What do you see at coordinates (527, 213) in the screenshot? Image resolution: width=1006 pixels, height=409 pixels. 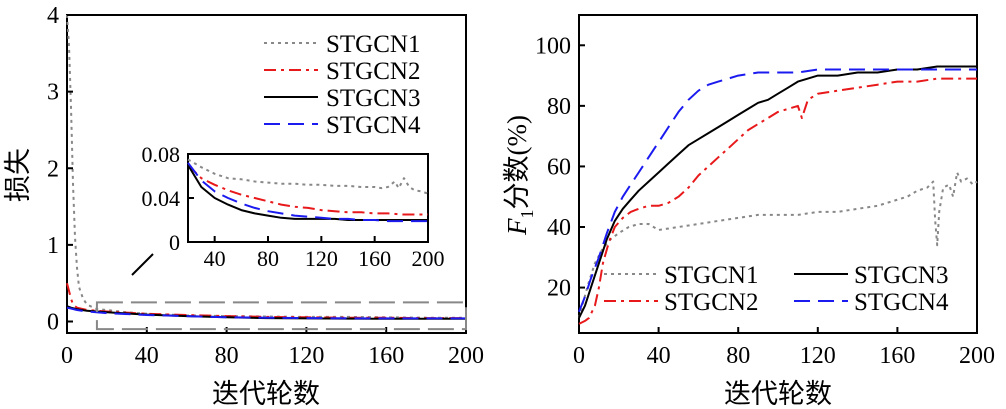 I see `f1-y-label-sub: 1` at bounding box center [527, 213].